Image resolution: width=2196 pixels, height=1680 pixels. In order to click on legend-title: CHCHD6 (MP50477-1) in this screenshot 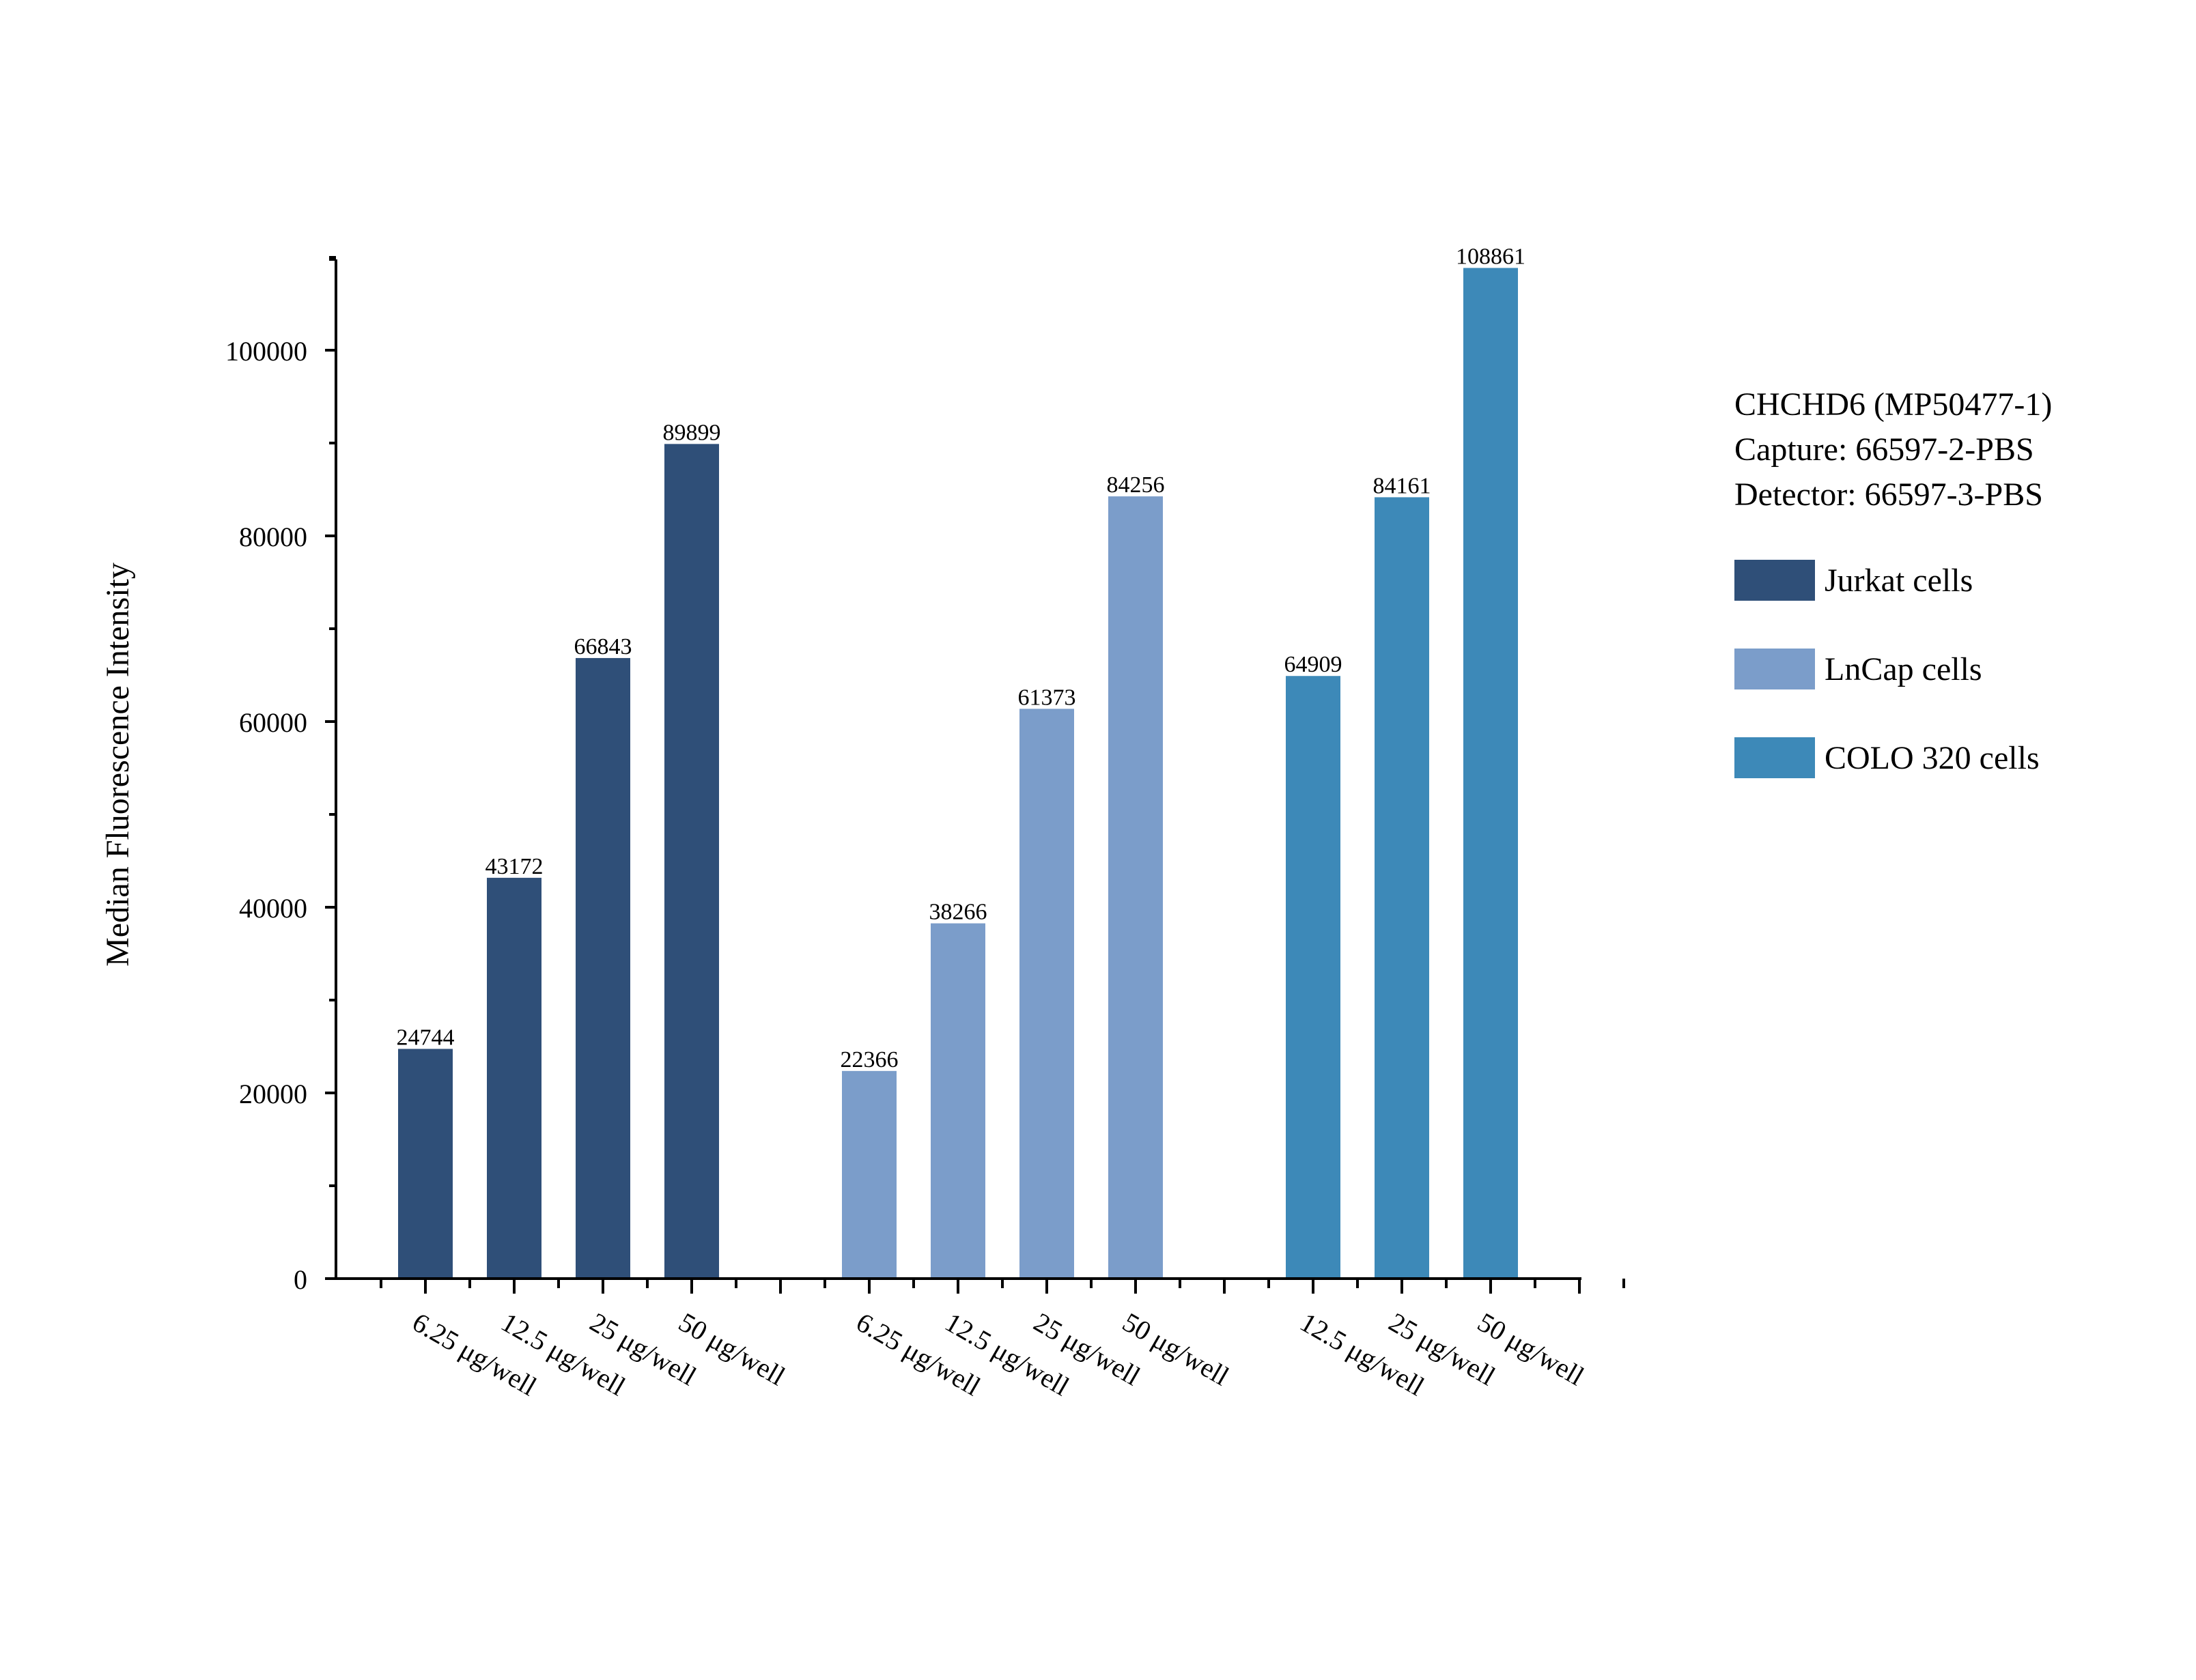, I will do `click(1894, 404)`.